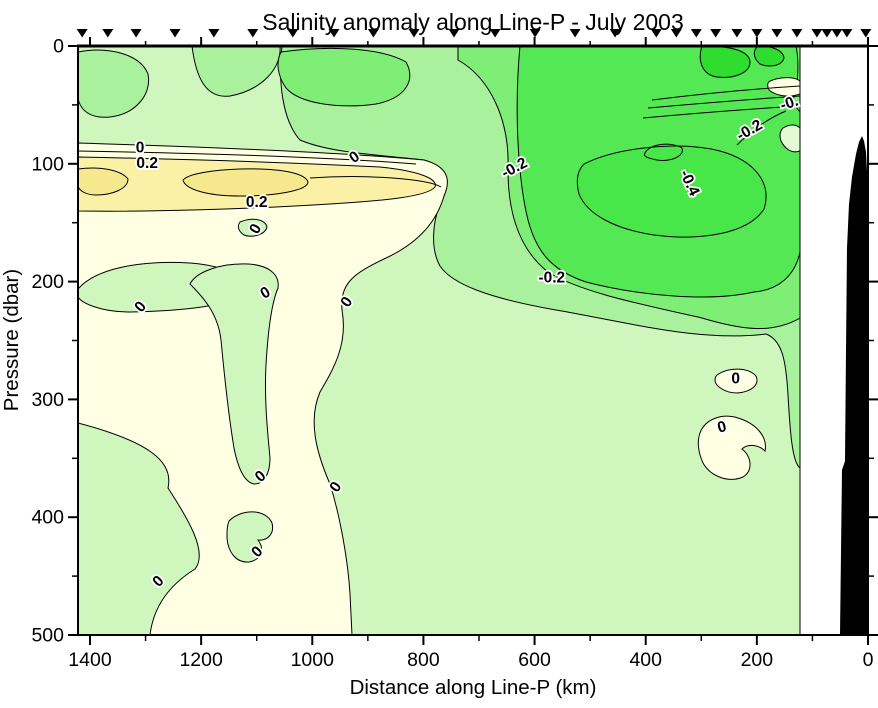 The width and height of the screenshot is (878, 708). I want to click on y-axis-label: Pressure (dbar), so click(11, 340).